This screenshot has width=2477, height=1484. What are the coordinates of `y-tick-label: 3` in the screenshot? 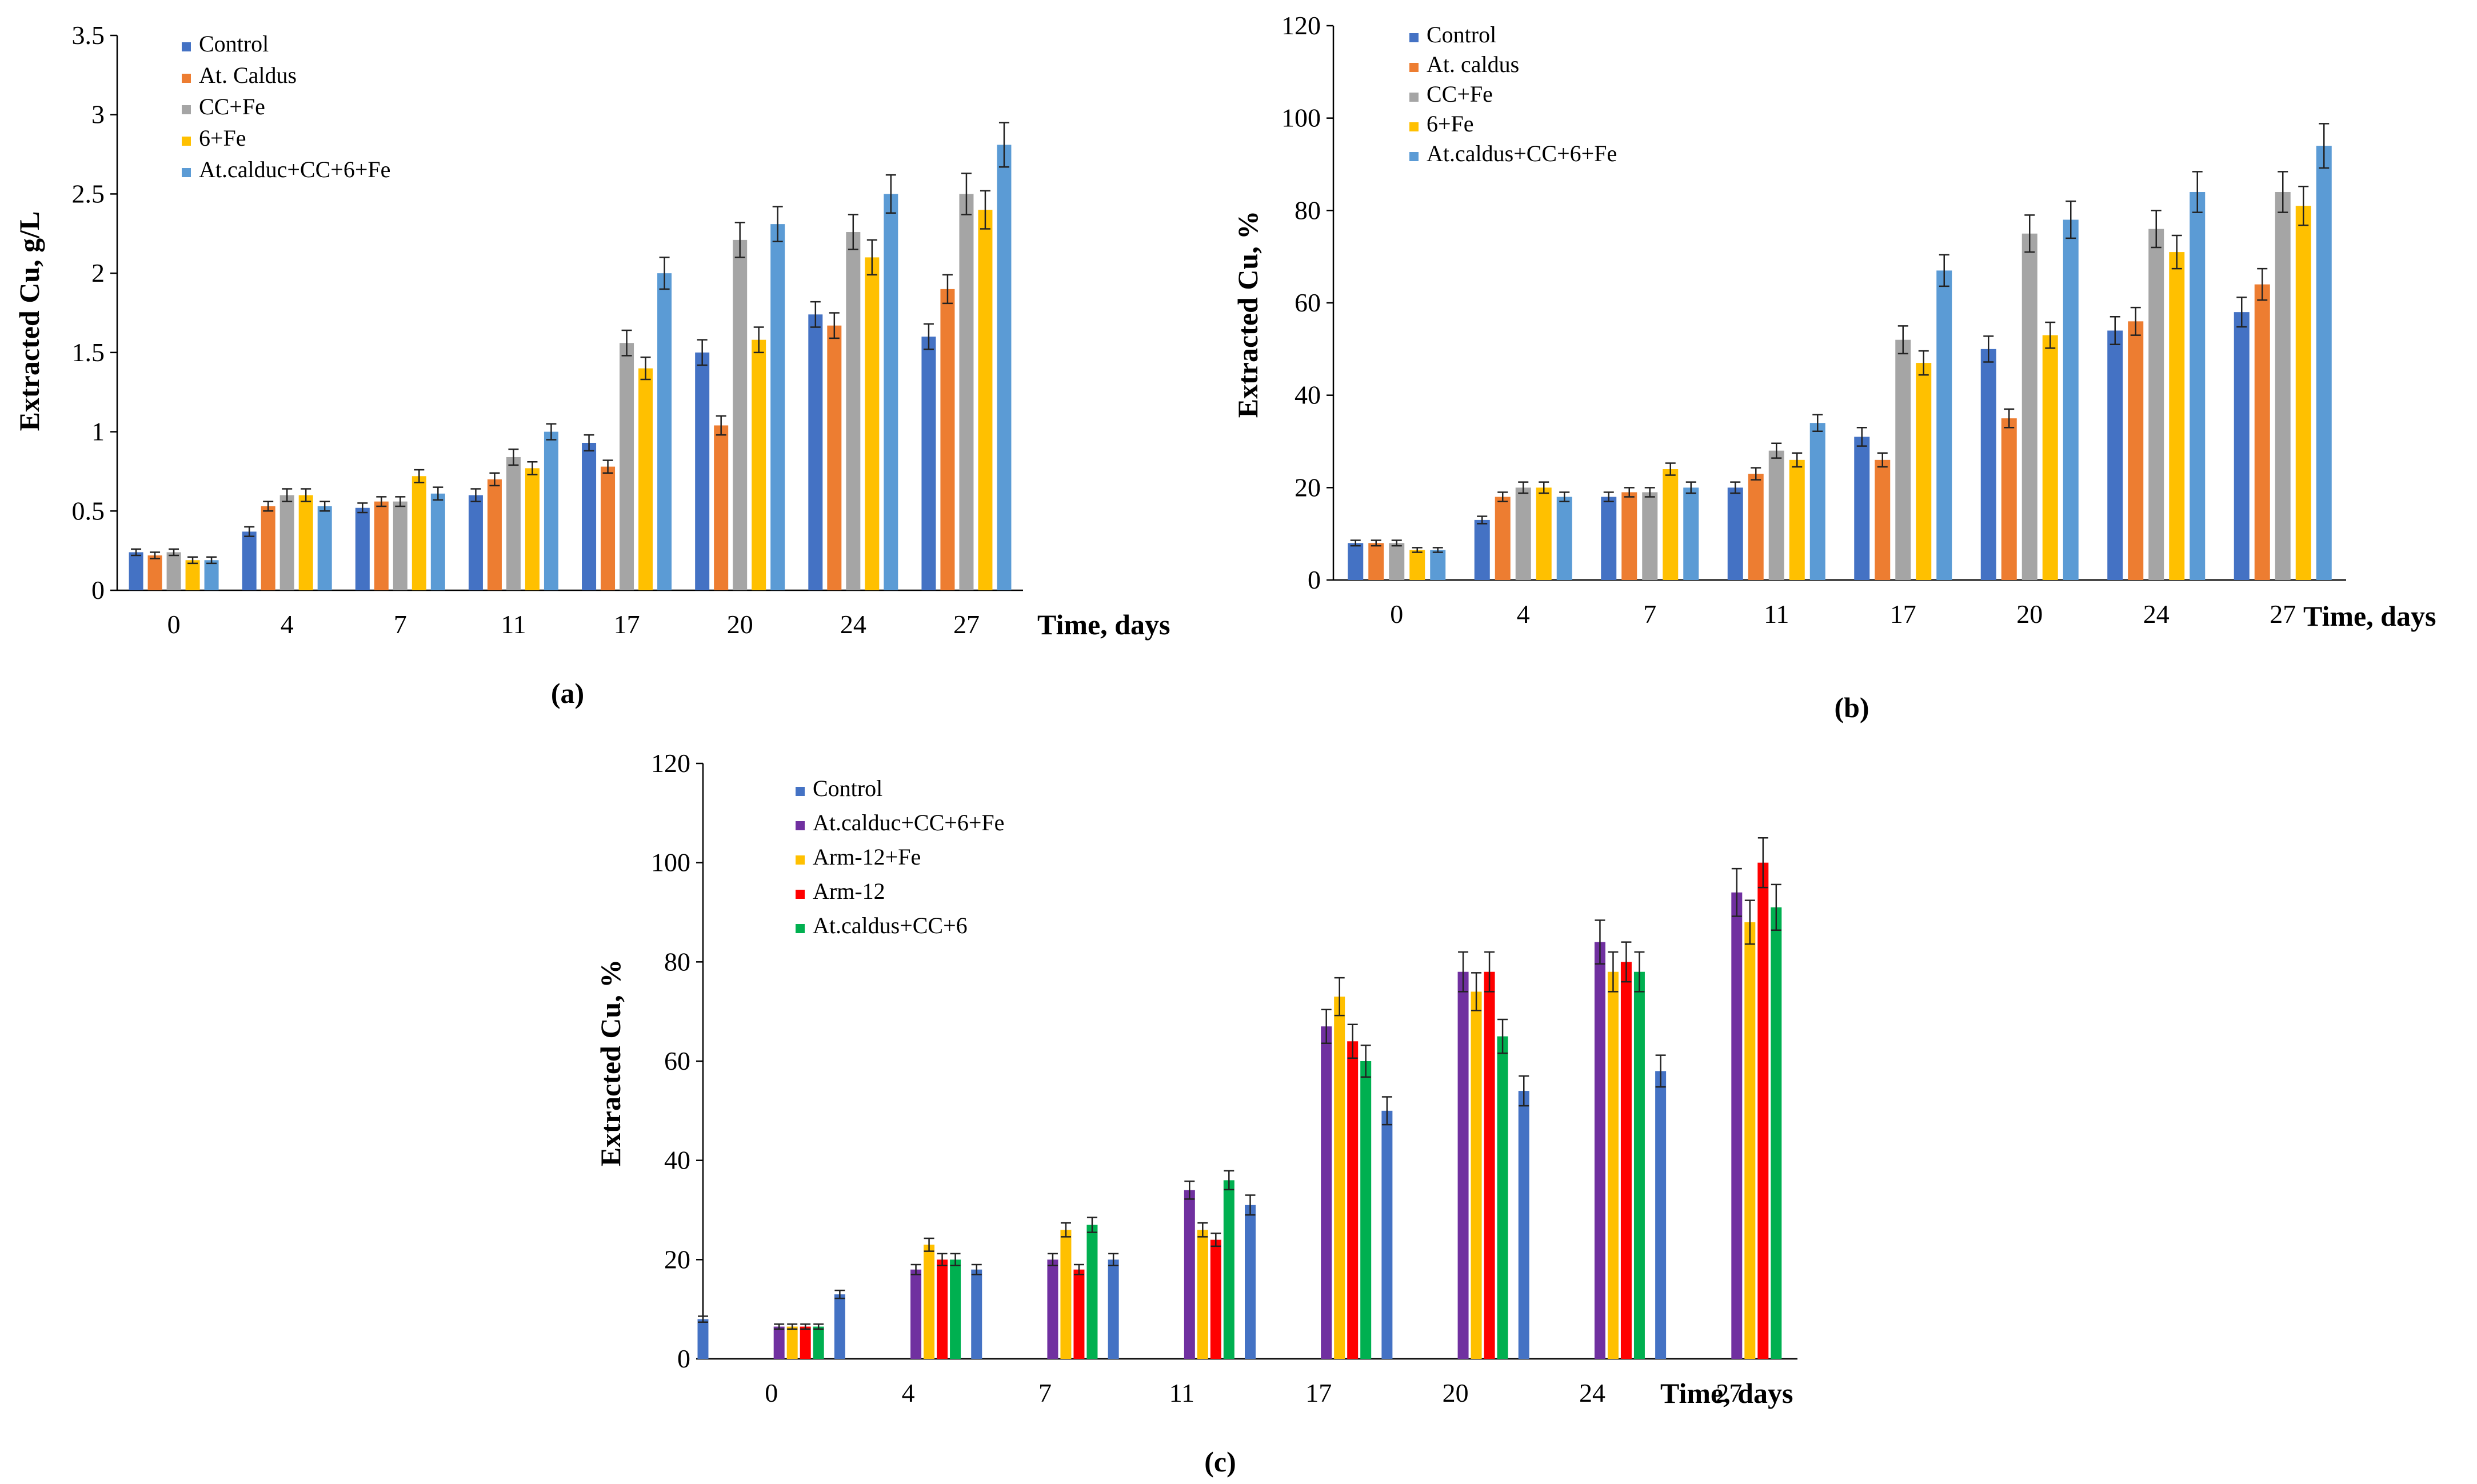 It's located at (98, 114).